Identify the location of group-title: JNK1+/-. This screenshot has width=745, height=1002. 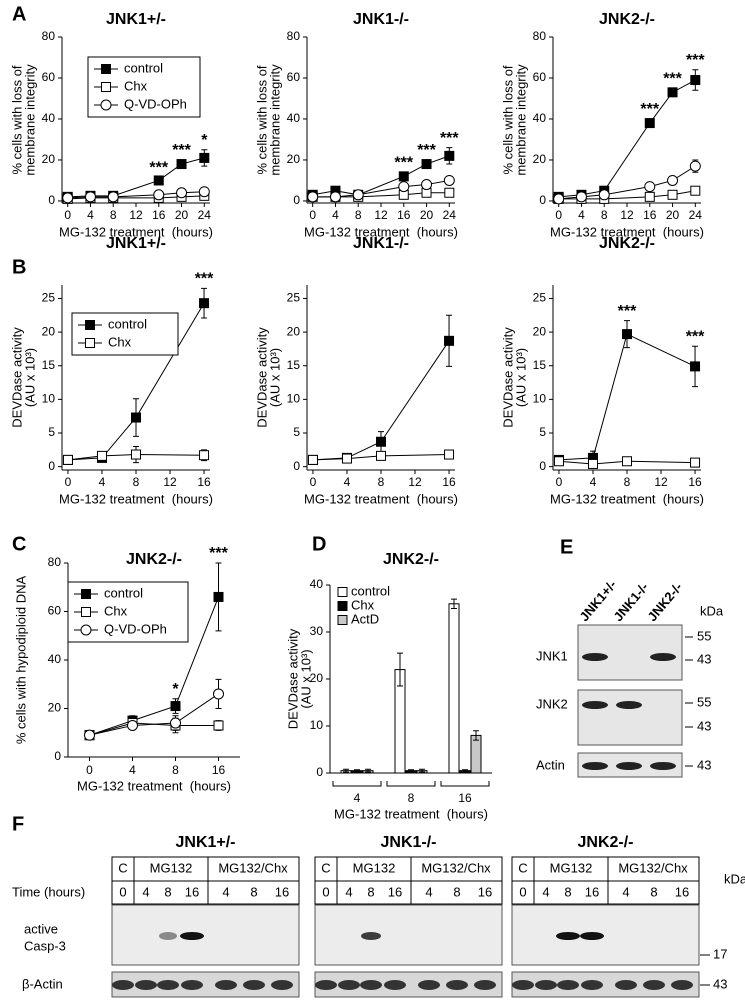
(205, 842).